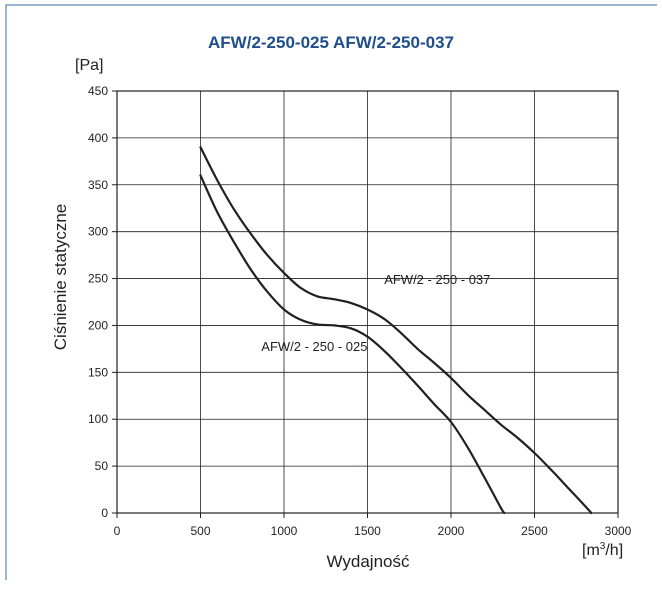 This screenshot has width=662, height=589. What do you see at coordinates (200, 531) in the screenshot?
I see `x-tick-label: 500` at bounding box center [200, 531].